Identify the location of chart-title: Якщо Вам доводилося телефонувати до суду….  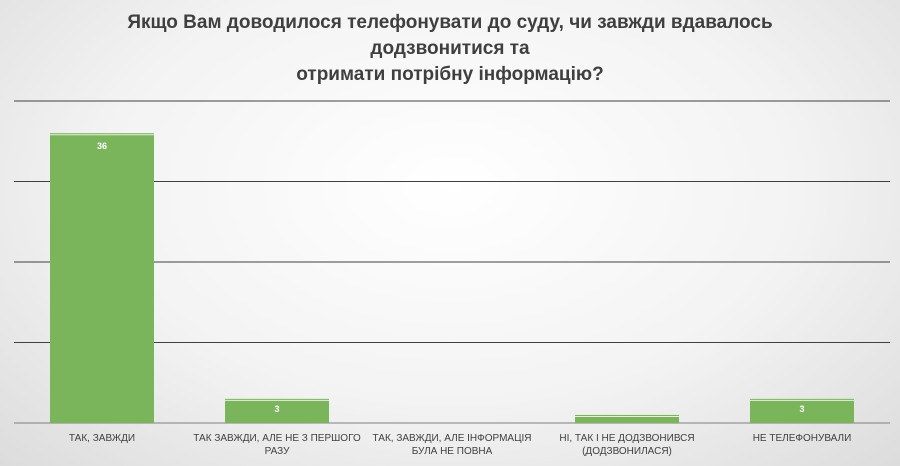
(450, 48).